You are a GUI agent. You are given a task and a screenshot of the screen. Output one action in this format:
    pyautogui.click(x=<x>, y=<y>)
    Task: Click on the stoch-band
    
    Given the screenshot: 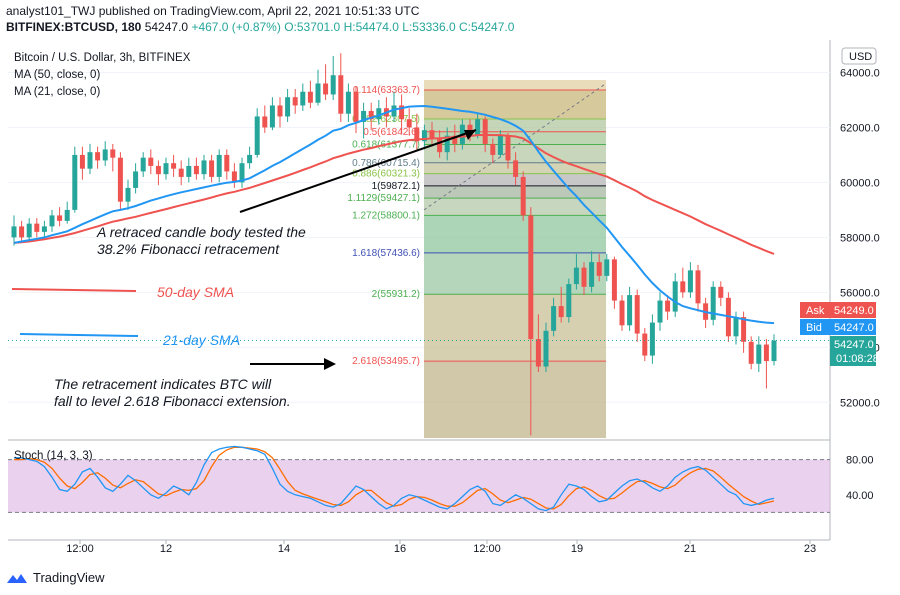 What is the action you would take?
    pyautogui.click(x=419, y=486)
    